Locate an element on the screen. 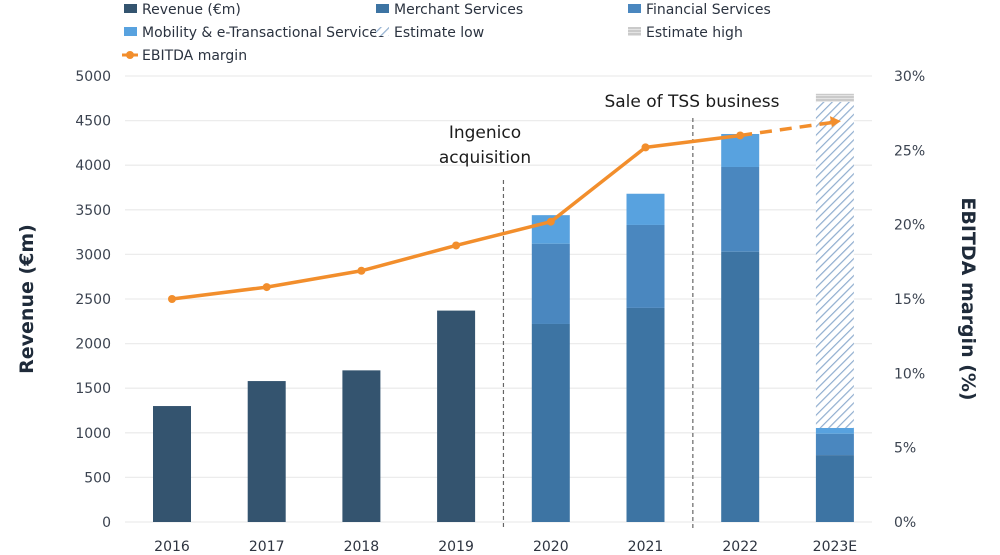 This screenshot has height=555, width=1000. y-tick-label: 3500 is located at coordinates (93, 211).